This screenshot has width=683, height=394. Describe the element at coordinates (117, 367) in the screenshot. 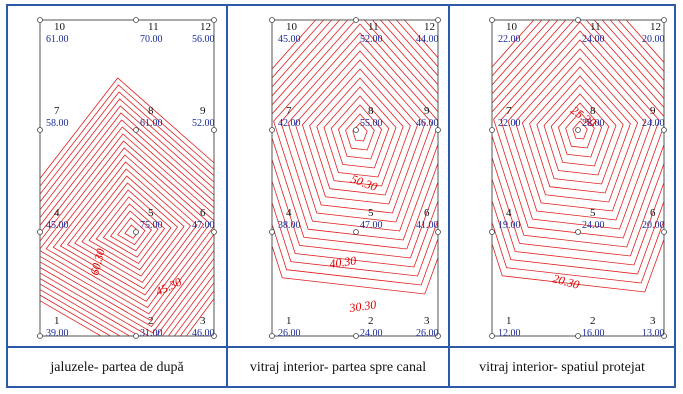

I see `caption-panel-1: jaluzele- partea de după` at that location.